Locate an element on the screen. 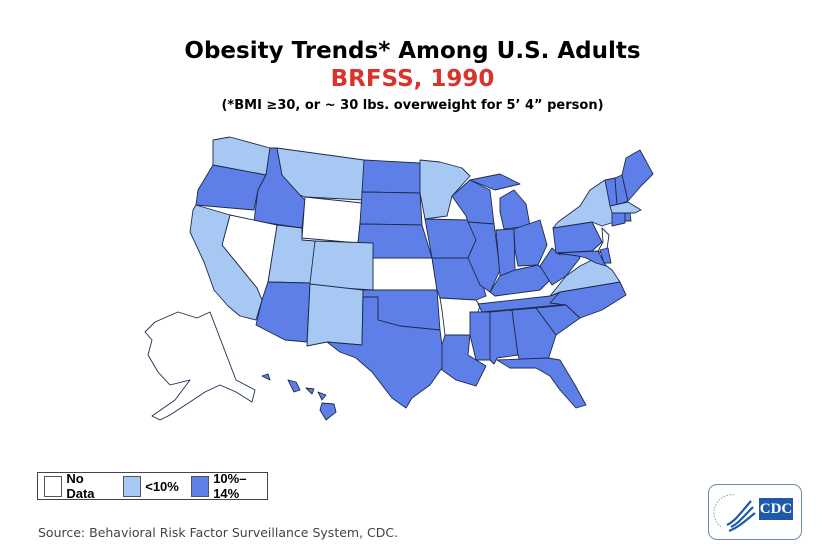  legend-label-mid: 10%–14% is located at coordinates (230, 486).